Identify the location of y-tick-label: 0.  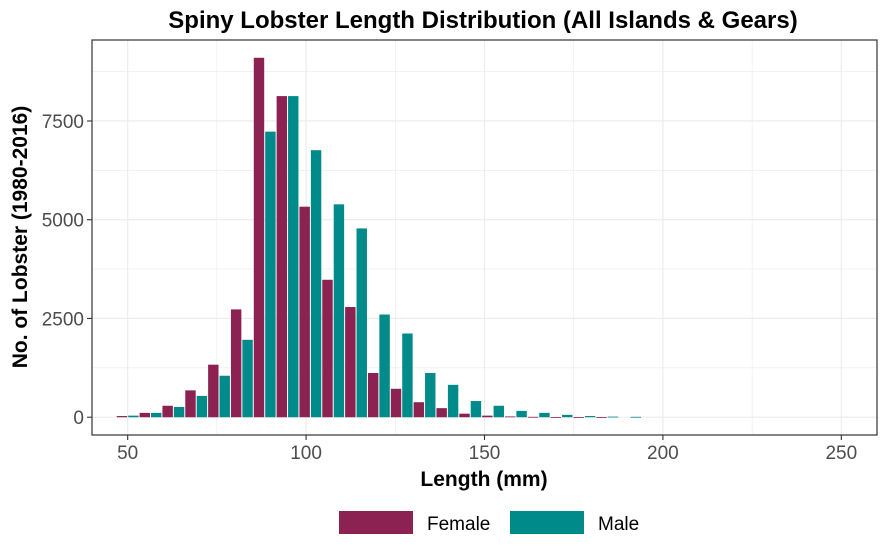
(78, 418).